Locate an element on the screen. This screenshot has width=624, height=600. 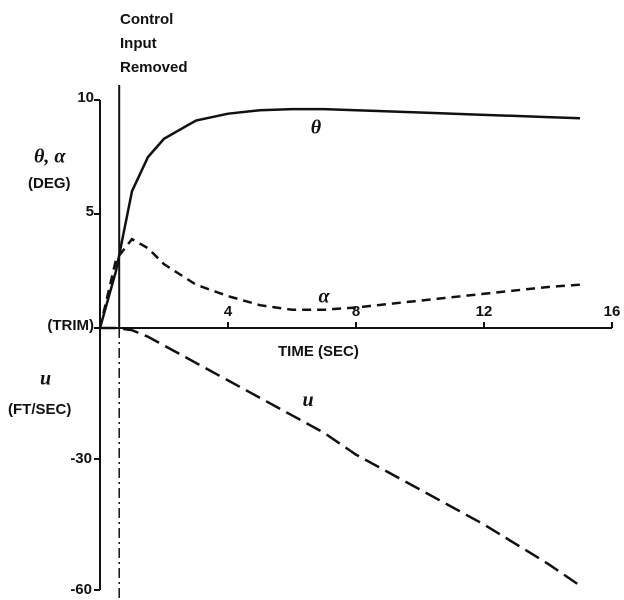
y-axis-label: θ, α is located at coordinates (50, 157).